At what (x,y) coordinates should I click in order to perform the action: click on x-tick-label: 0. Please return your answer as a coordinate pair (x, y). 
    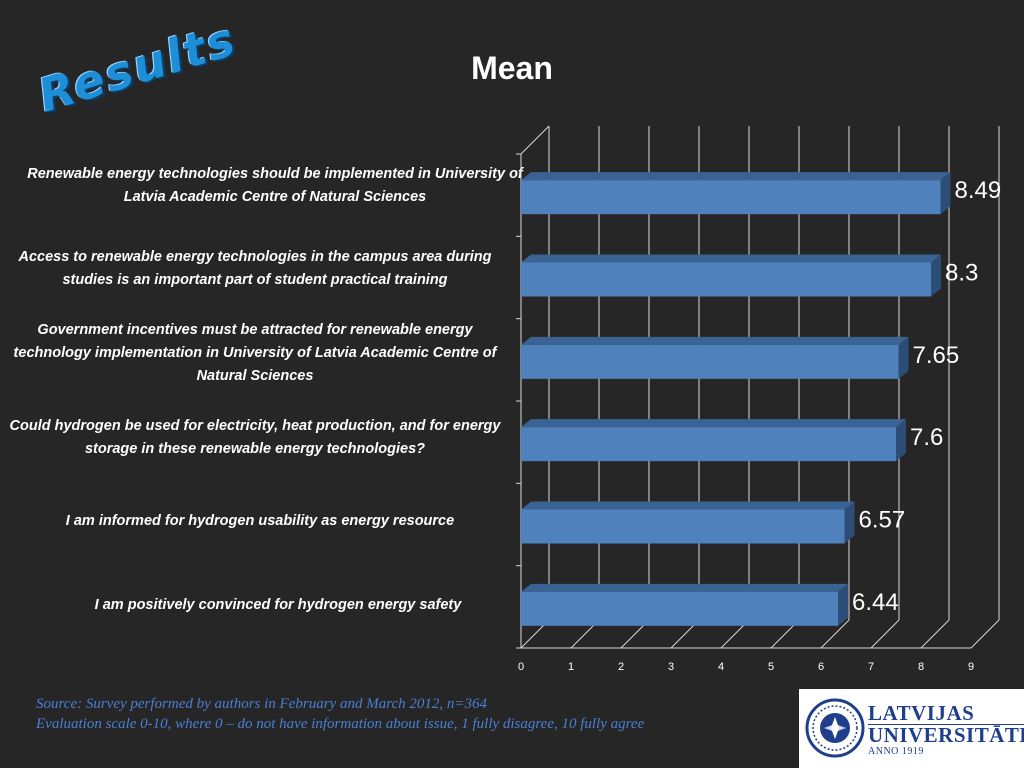
    Looking at the image, I should click on (521, 667).